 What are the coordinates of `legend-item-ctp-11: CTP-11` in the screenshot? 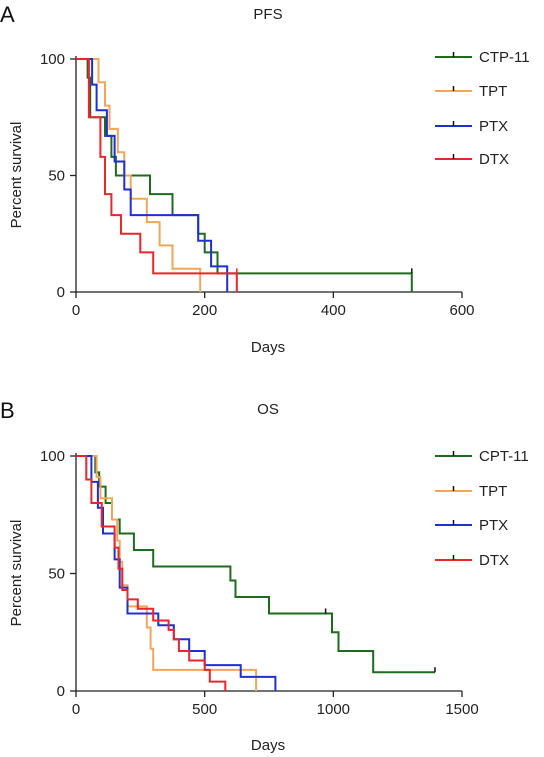 It's located at (482, 57).